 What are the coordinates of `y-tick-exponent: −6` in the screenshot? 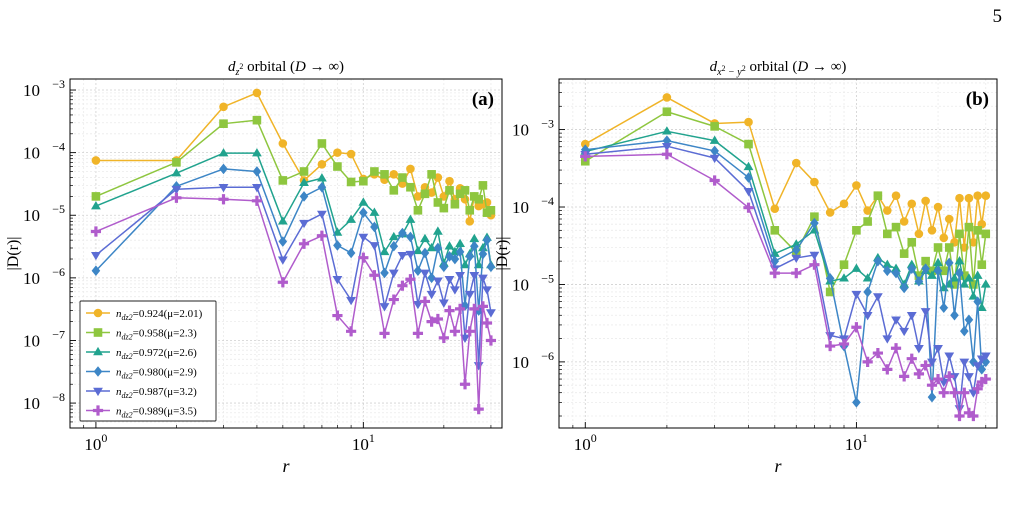 It's located at (547, 356).